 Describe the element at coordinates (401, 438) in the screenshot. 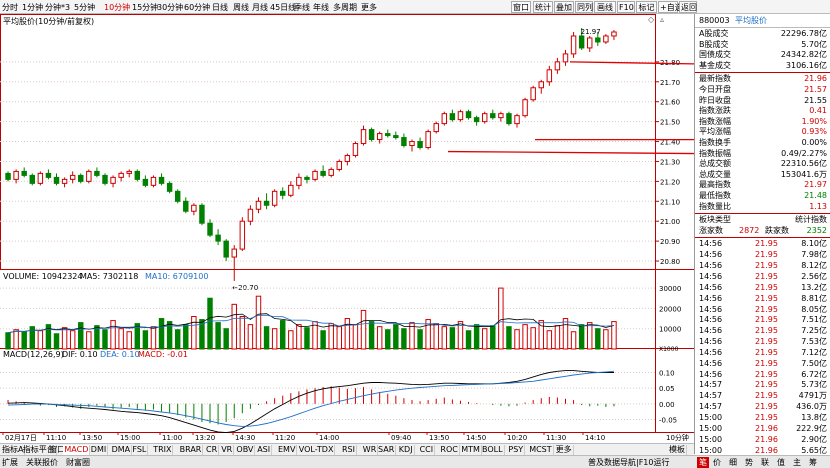

I see `time-axis-label: 09:40` at that location.